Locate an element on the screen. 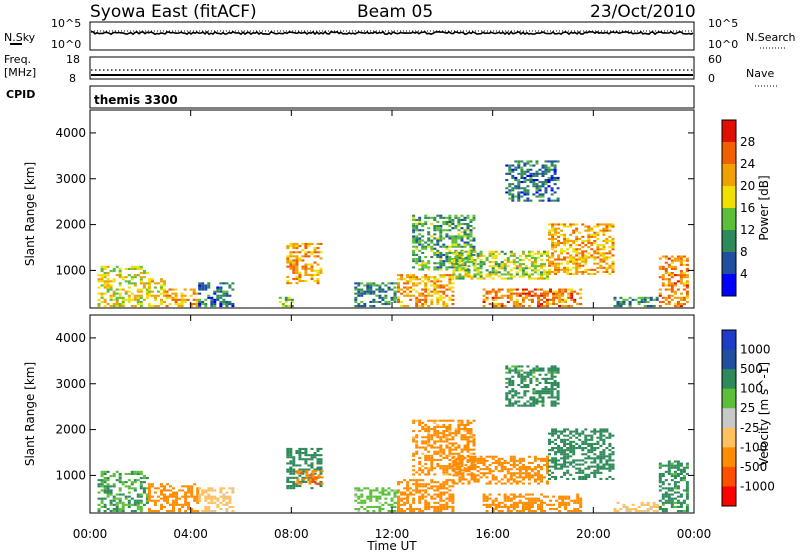  freq-left-tick-top: 18 is located at coordinates (73, 59).